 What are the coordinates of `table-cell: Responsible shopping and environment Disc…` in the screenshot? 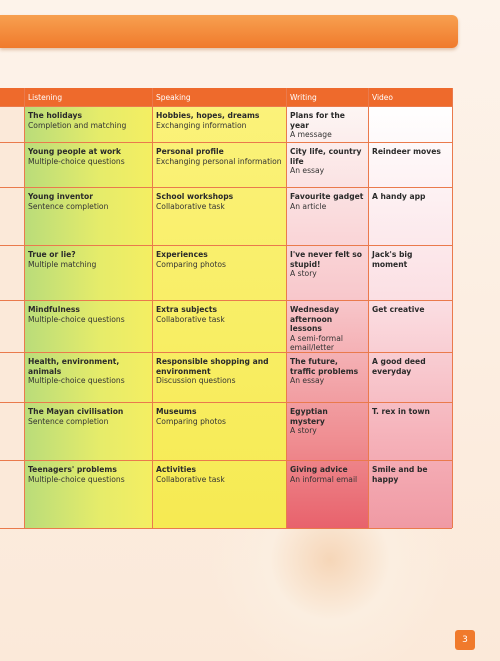 It's located at (219, 377).